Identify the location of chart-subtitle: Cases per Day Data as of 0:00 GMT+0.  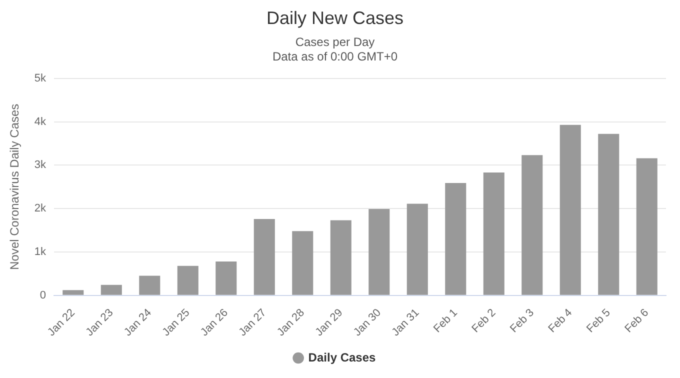
(335, 49).